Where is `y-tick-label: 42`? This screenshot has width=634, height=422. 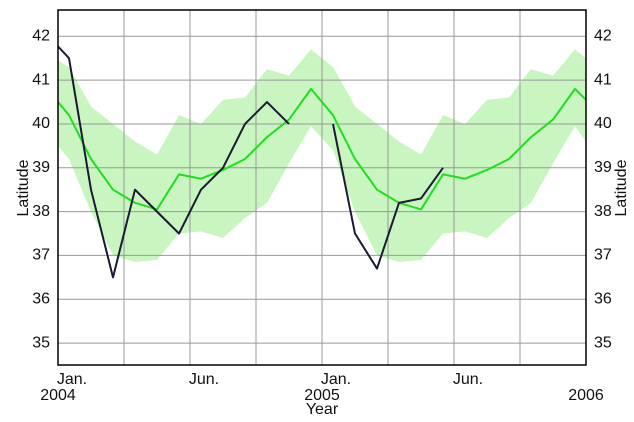
y-tick-label: 42 is located at coordinates (41, 36).